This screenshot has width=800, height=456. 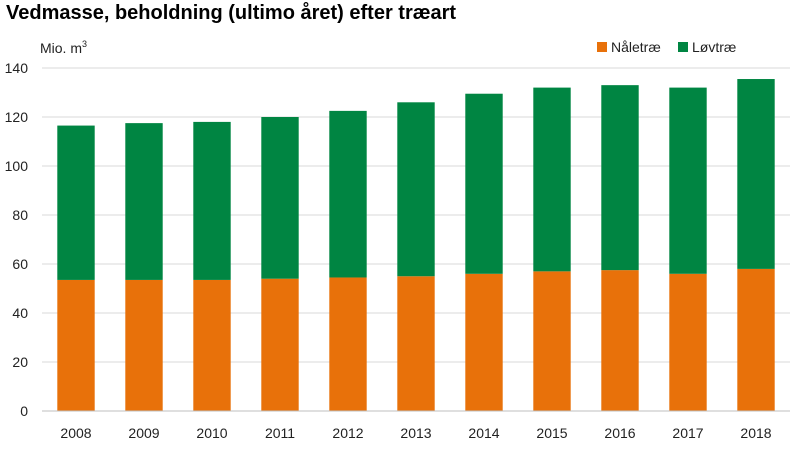 I want to click on bar-naaletrae-2015, so click(x=552, y=341).